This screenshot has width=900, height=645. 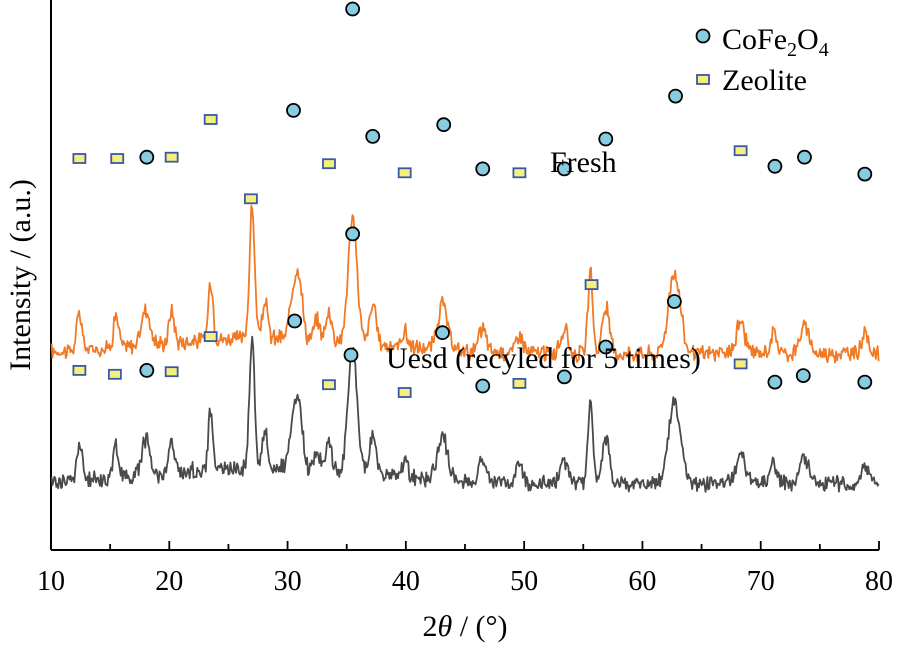 I want to click on x-tick-label: 70, so click(x=761, y=581).